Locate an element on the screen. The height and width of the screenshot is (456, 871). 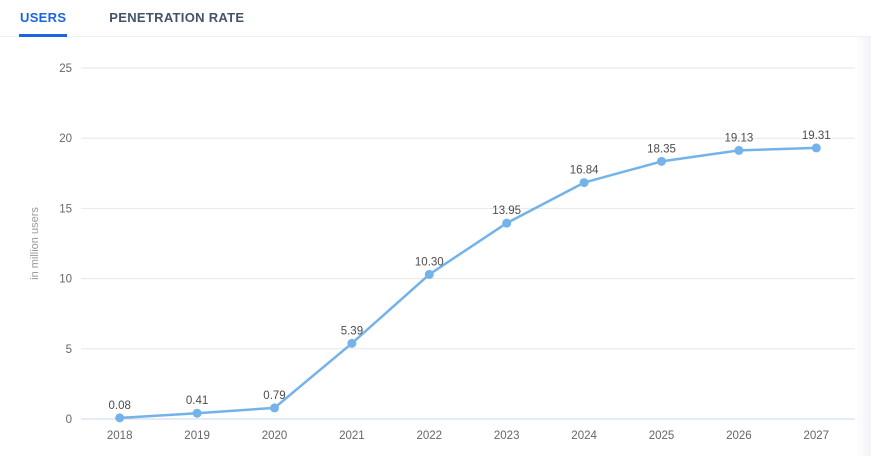
tab-users: USERS is located at coordinates (43, 18).